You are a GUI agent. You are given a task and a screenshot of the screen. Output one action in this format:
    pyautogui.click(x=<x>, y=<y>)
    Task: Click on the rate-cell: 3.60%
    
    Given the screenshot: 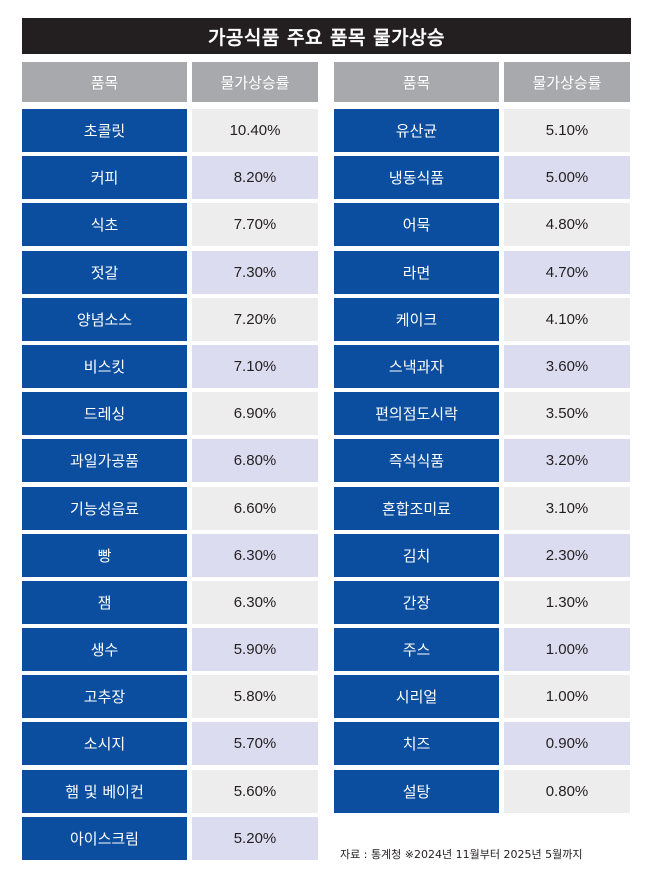 What is the action you would take?
    pyautogui.click(x=567, y=366)
    